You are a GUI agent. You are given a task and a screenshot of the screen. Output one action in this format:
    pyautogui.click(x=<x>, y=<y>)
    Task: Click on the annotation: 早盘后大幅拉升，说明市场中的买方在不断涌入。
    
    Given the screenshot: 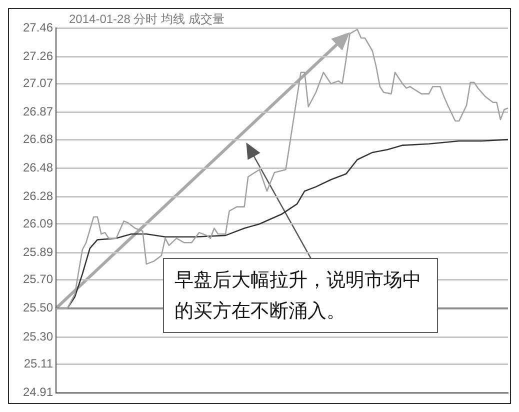 What is the action you would take?
    pyautogui.click(x=300, y=295)
    